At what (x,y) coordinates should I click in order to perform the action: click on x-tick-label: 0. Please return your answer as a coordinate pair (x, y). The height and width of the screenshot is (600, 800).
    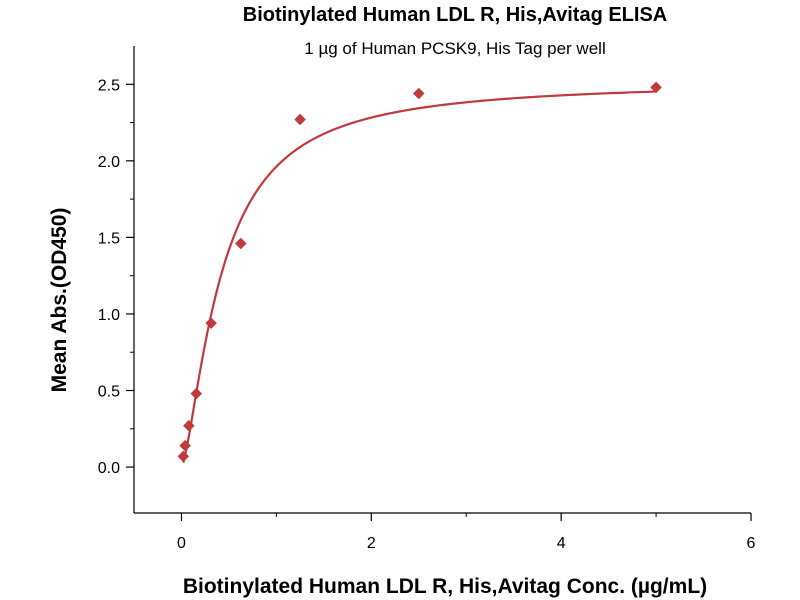
    Looking at the image, I should click on (181, 543).